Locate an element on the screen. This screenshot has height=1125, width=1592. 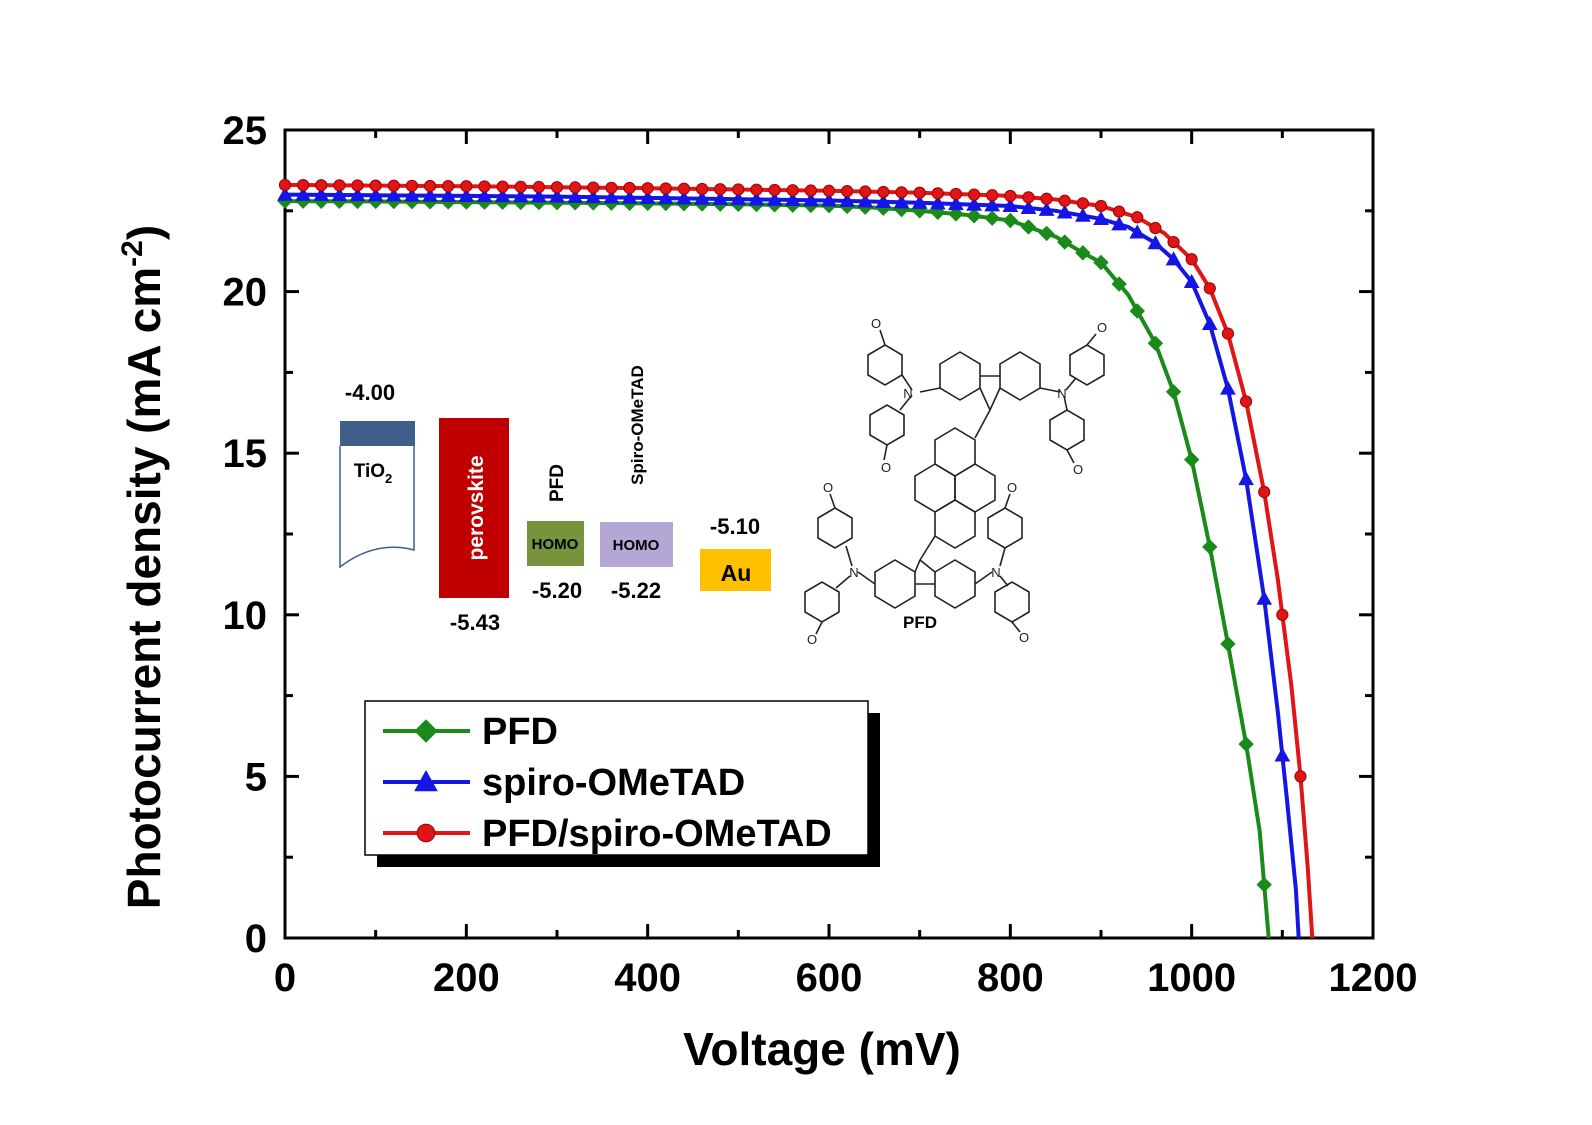
x-tick-label: 800 is located at coordinates (1010, 978).